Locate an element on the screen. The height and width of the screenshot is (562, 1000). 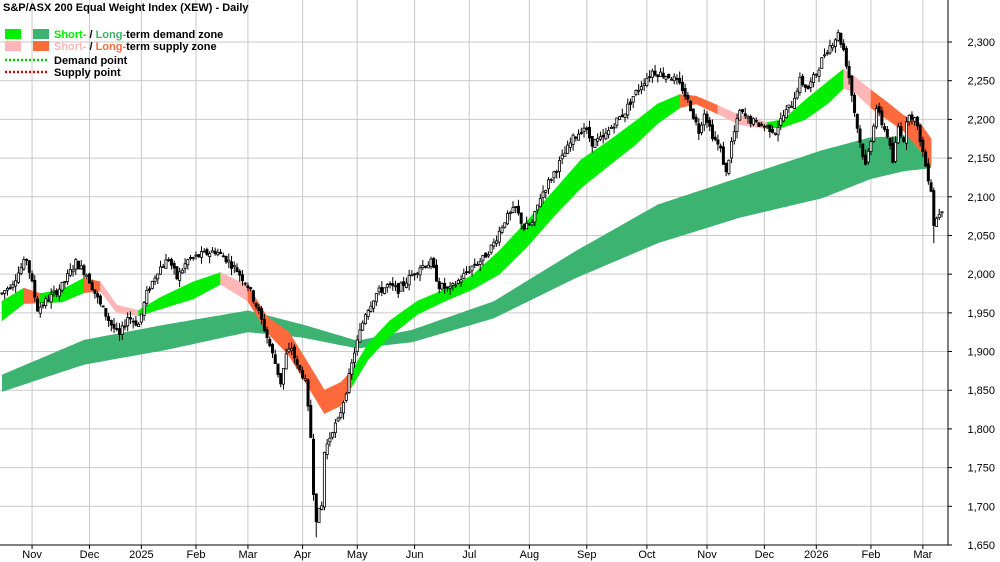
y-tick-label: 2,150 is located at coordinates (981, 159).